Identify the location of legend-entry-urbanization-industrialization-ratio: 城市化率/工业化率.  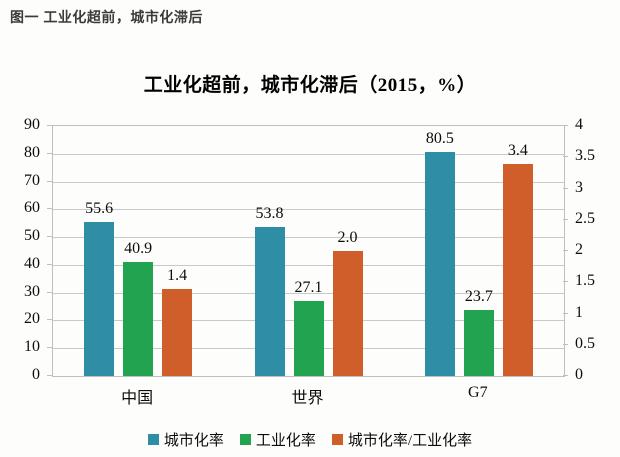
(402, 439).